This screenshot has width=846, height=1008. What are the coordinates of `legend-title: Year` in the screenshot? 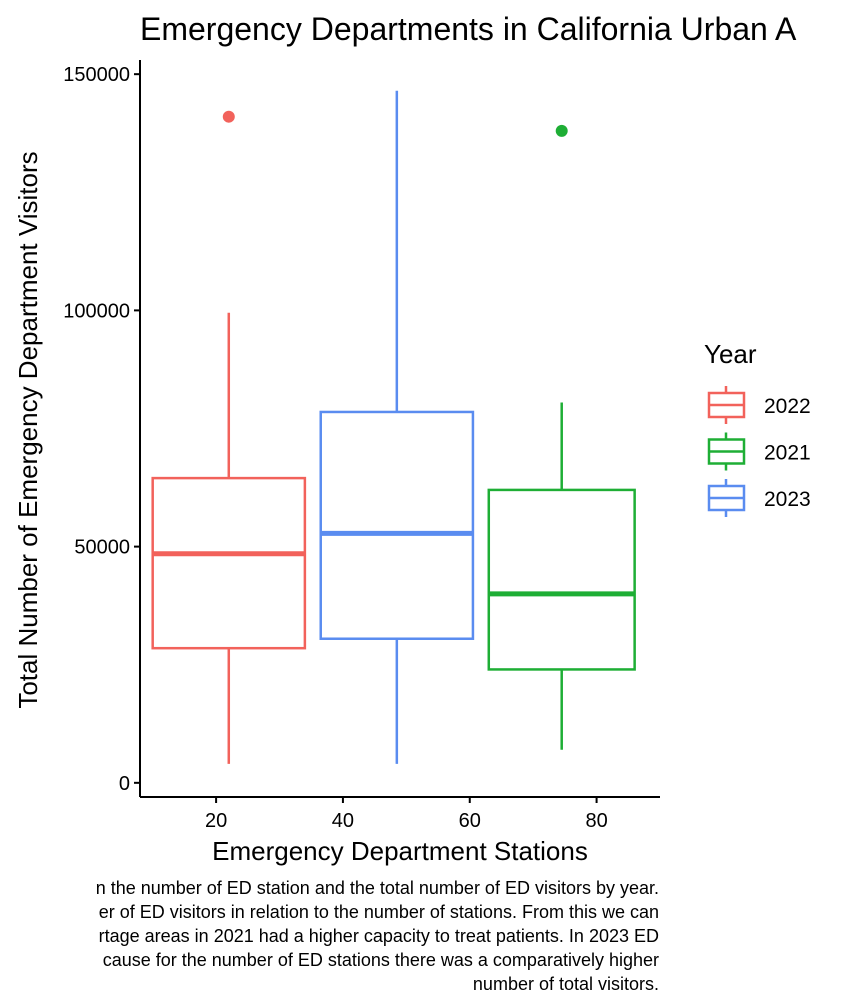 It's located at (730, 354).